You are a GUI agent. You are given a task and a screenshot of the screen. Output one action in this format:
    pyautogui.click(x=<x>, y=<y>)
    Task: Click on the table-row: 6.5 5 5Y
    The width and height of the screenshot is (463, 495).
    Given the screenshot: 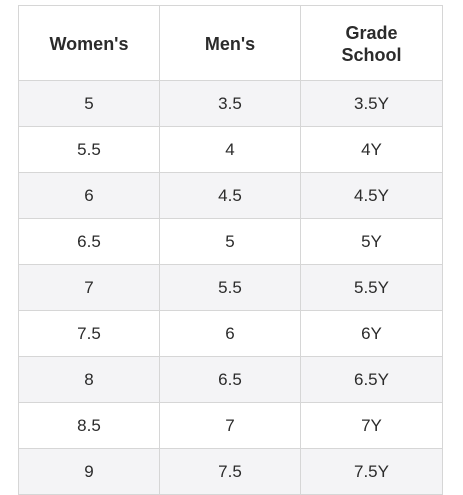 What is the action you would take?
    pyautogui.click(x=230, y=241)
    